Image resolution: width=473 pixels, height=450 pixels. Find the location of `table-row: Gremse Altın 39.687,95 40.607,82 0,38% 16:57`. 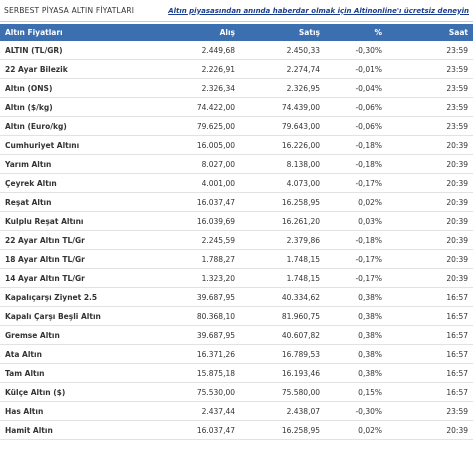

table-row: Gremse Altın 39.687,95 40.607,82 0,38% 16:57 is located at coordinates (236, 335).